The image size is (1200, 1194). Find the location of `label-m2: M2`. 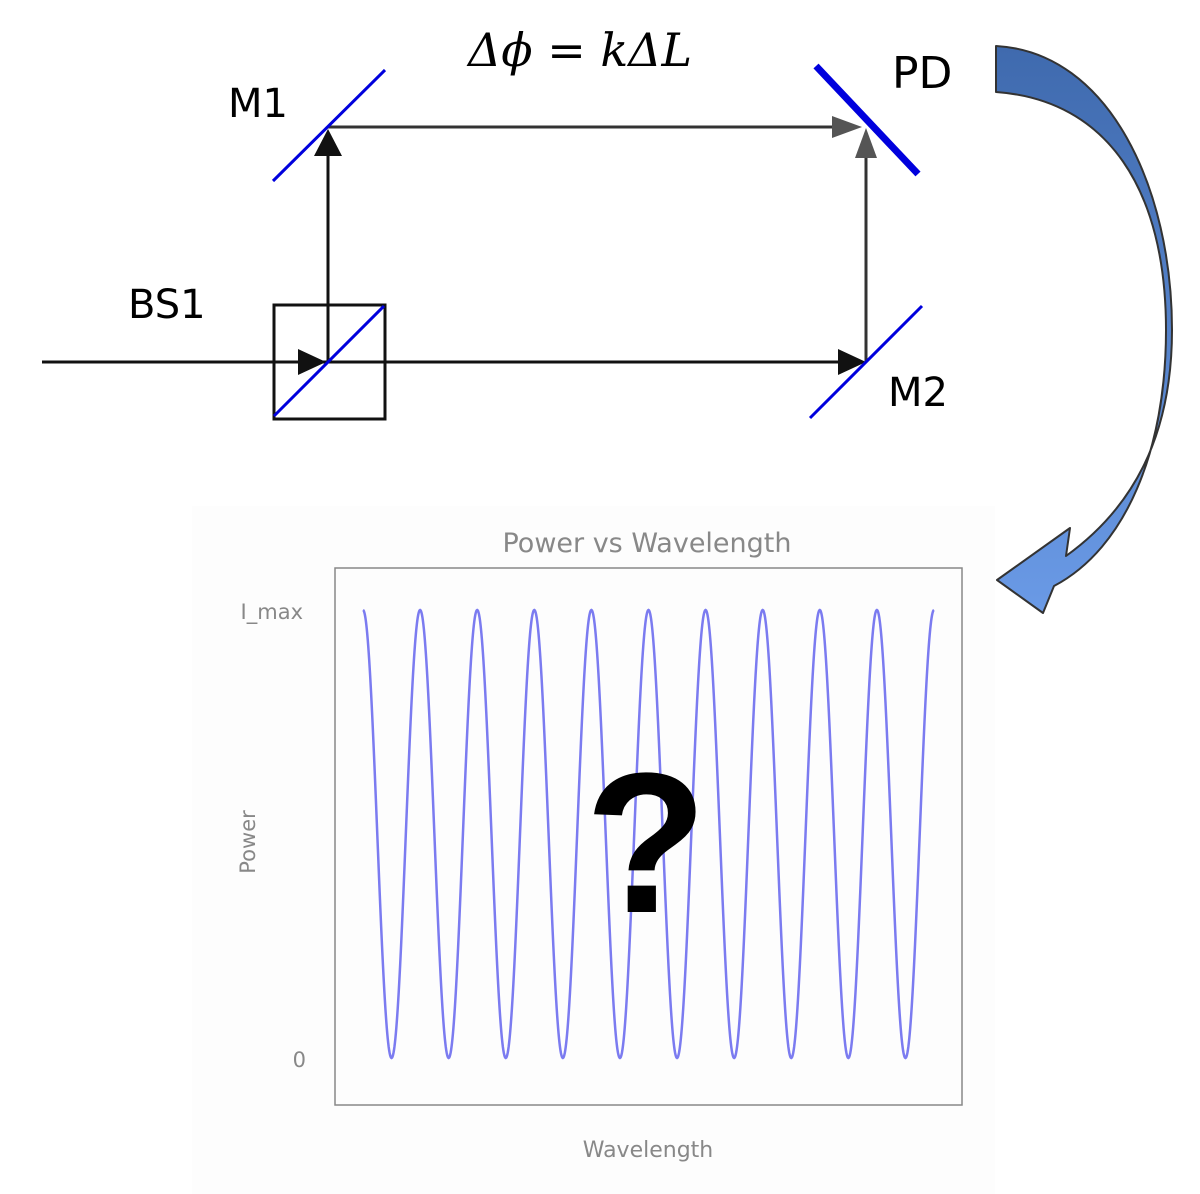

label-m2: M2 is located at coordinates (918, 393).